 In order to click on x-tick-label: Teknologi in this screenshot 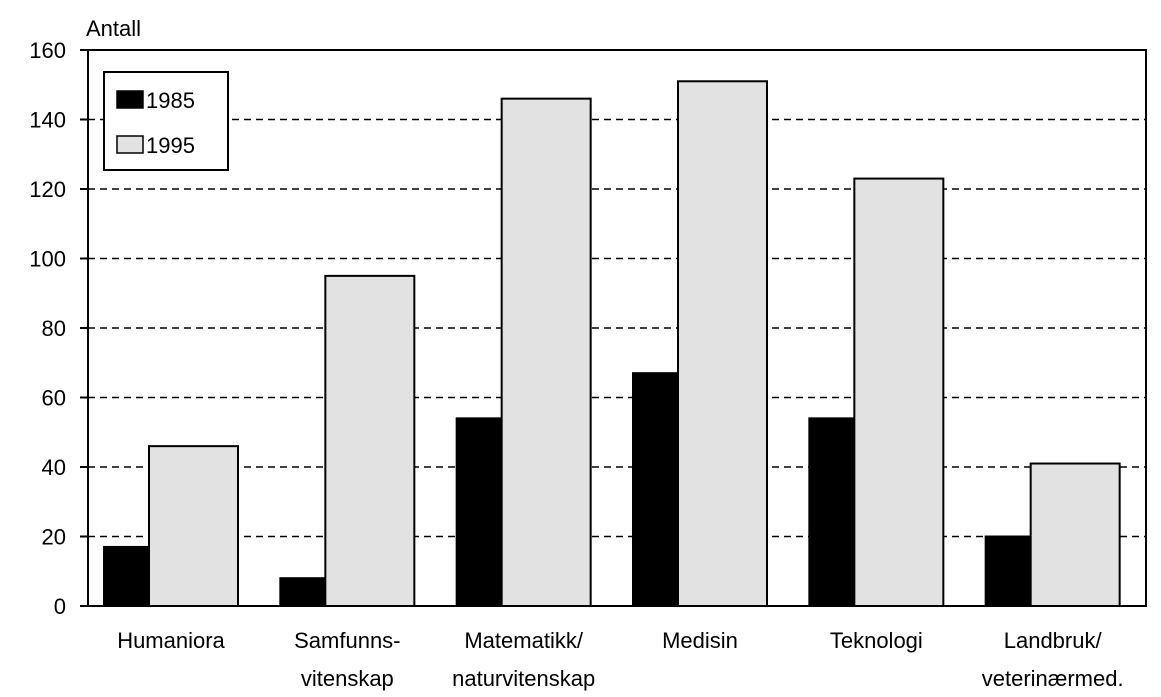, I will do `click(876, 640)`.